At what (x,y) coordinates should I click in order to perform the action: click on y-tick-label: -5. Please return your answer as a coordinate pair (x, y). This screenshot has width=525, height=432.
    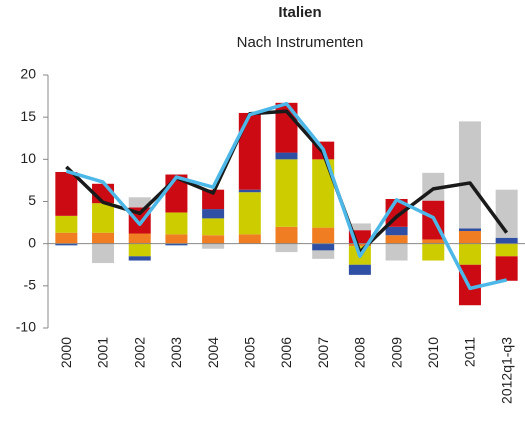
    Looking at the image, I should click on (30, 285).